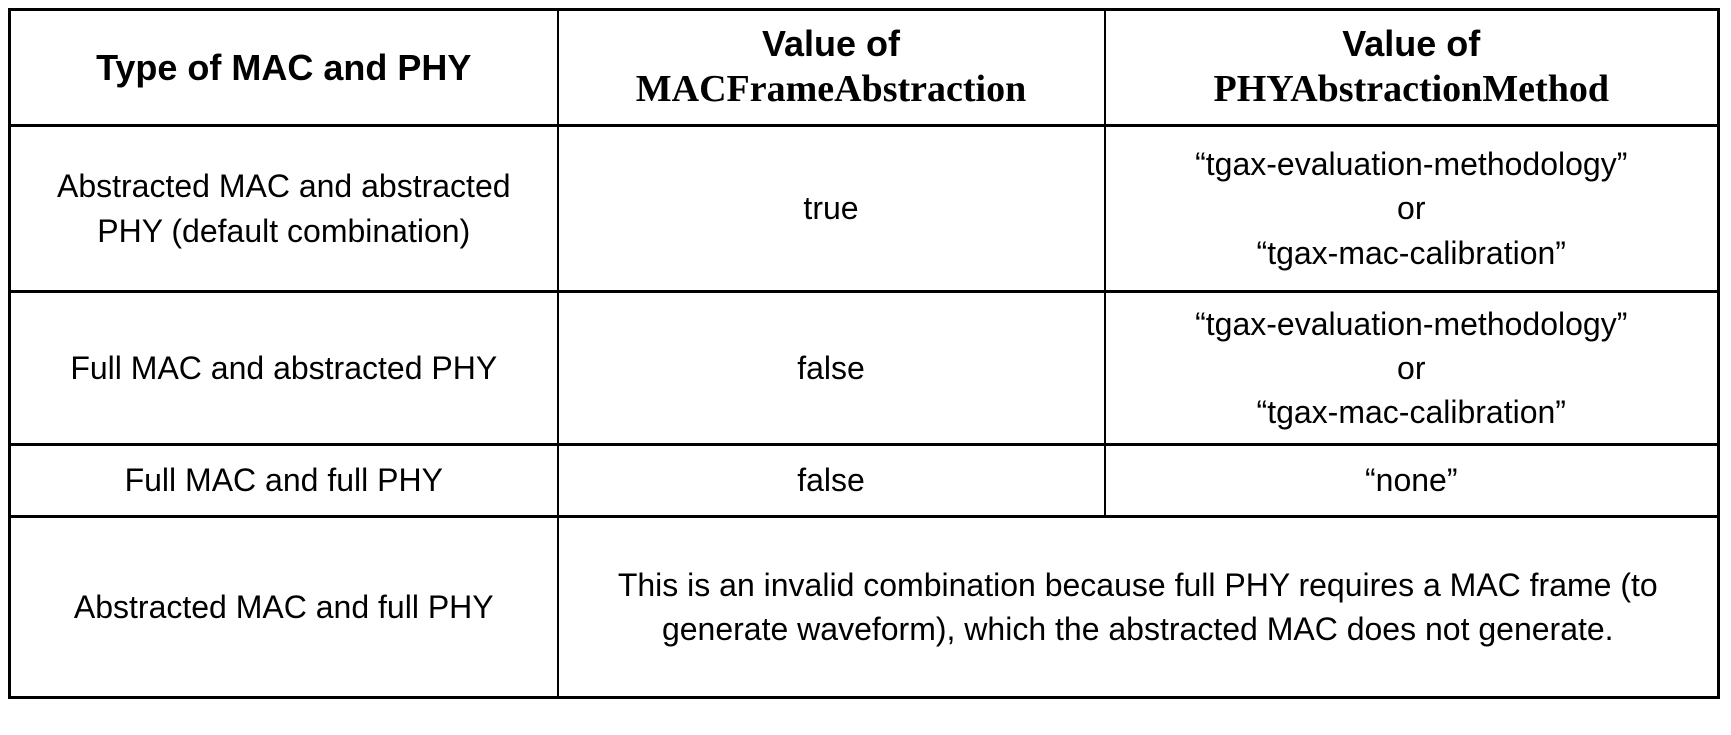  I want to click on phy-method-option: “none”, so click(1411, 480).